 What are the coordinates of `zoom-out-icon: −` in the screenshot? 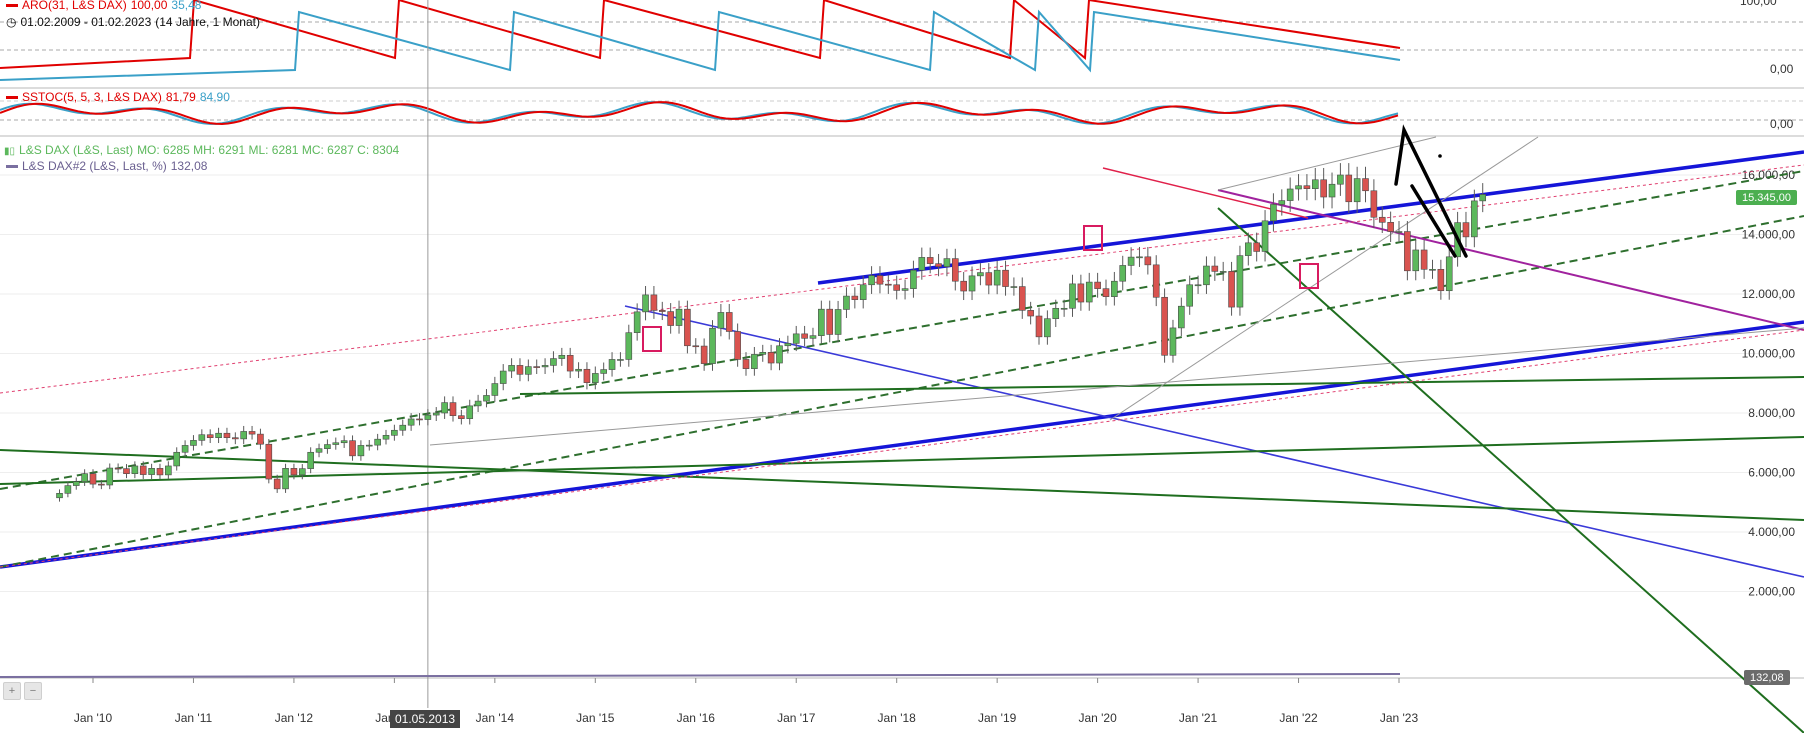 It's located at (33, 691).